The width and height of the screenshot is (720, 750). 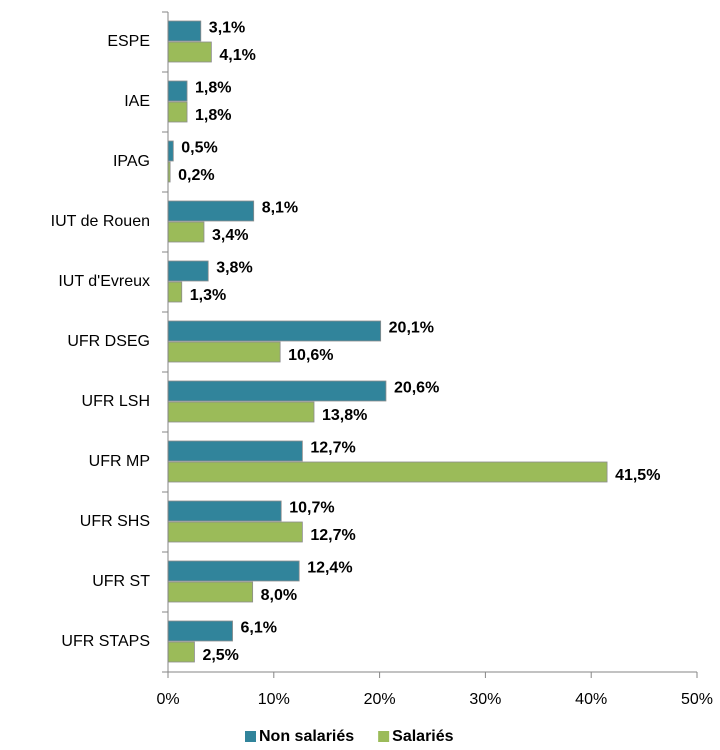 I want to click on category-label: IUT d'Evreux, so click(x=104, y=281).